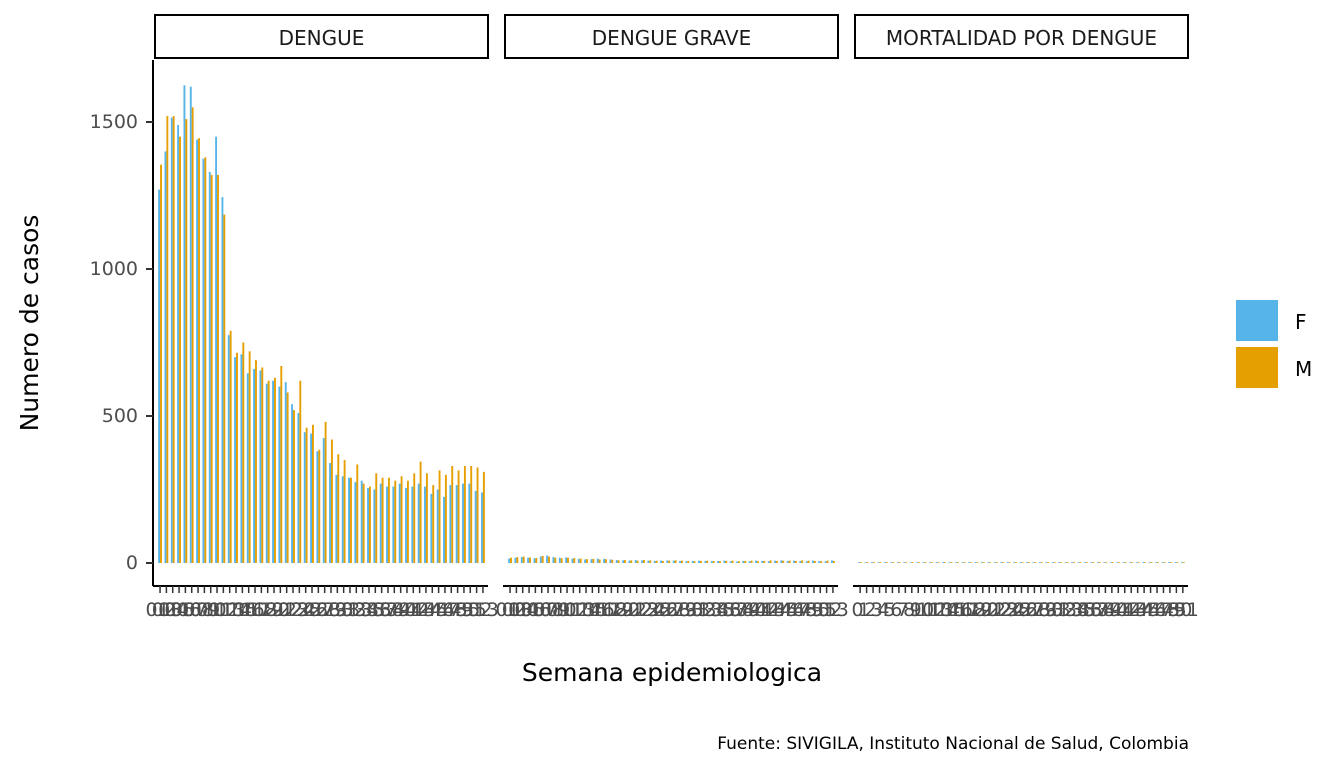  I want to click on x-tick-label: 12, so click(227, 610).